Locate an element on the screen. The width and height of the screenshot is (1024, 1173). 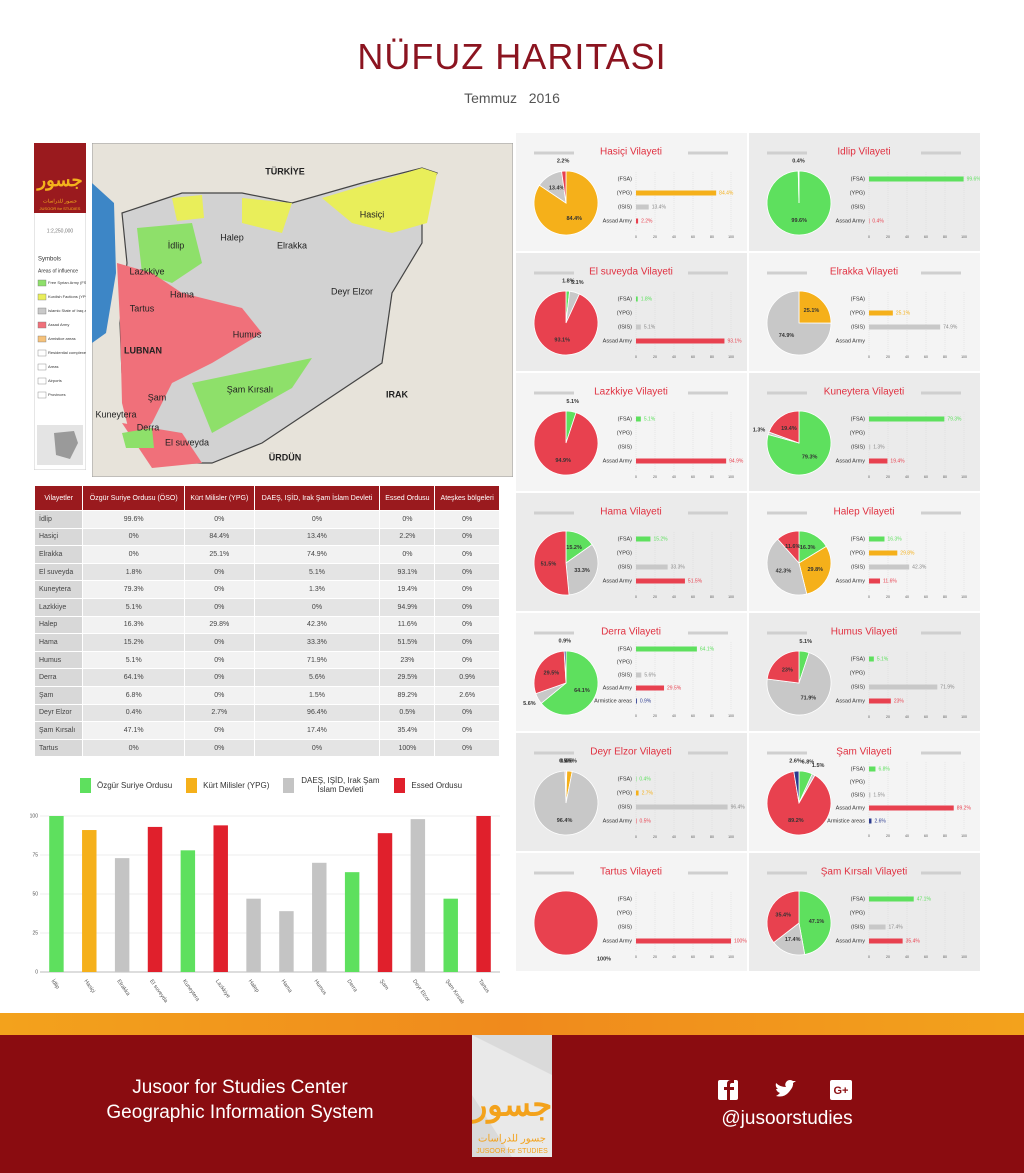
social: G+ @jusoorstudies is located at coordinates (785, 1104).